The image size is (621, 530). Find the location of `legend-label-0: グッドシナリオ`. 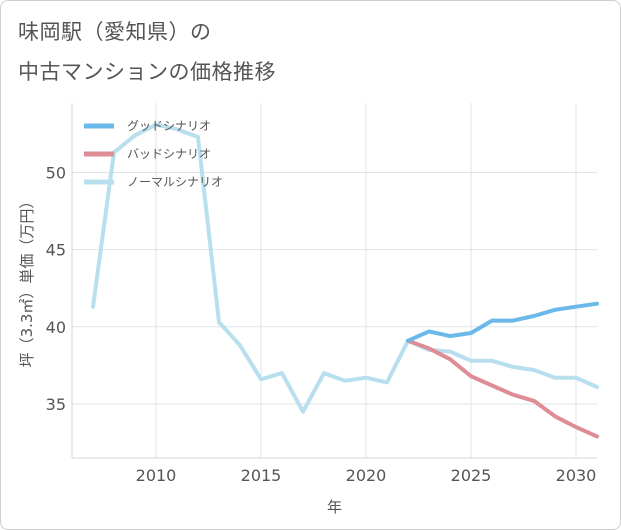

legend-label-0: グッドシナリオ is located at coordinates (169, 126).